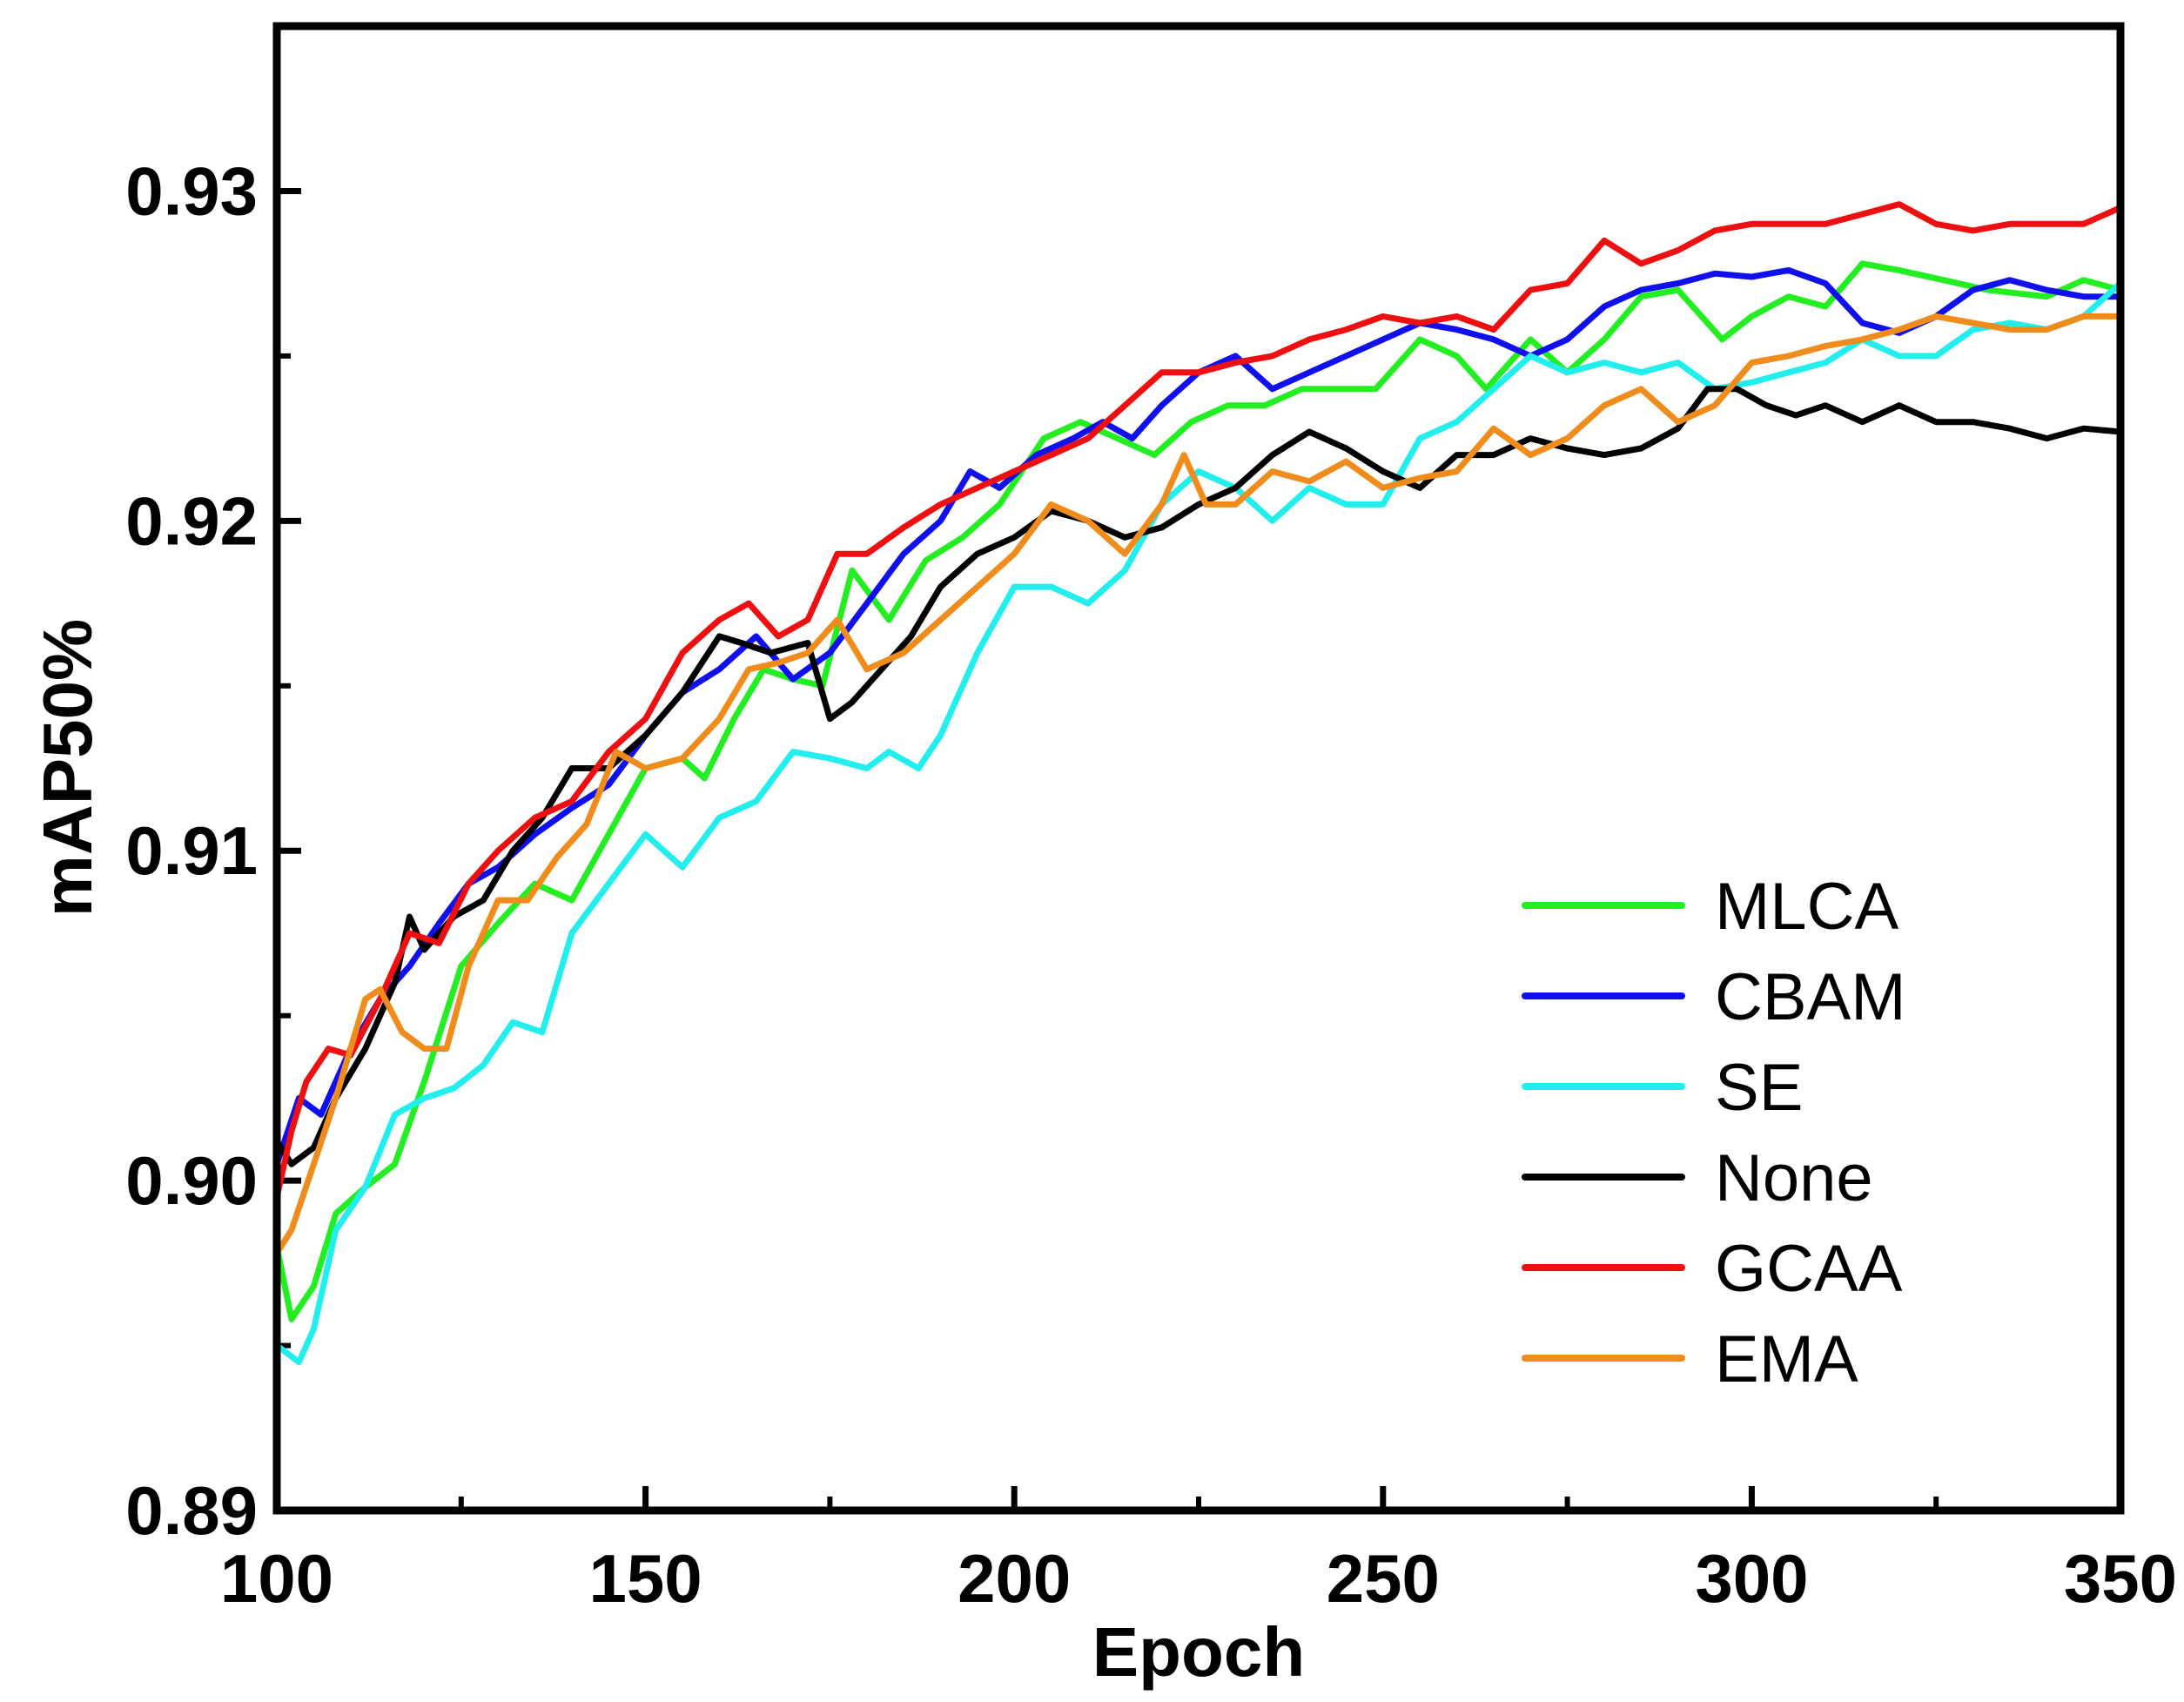 The height and width of the screenshot is (1702, 2184). I want to click on y-tick-label: 0.91, so click(191, 851).